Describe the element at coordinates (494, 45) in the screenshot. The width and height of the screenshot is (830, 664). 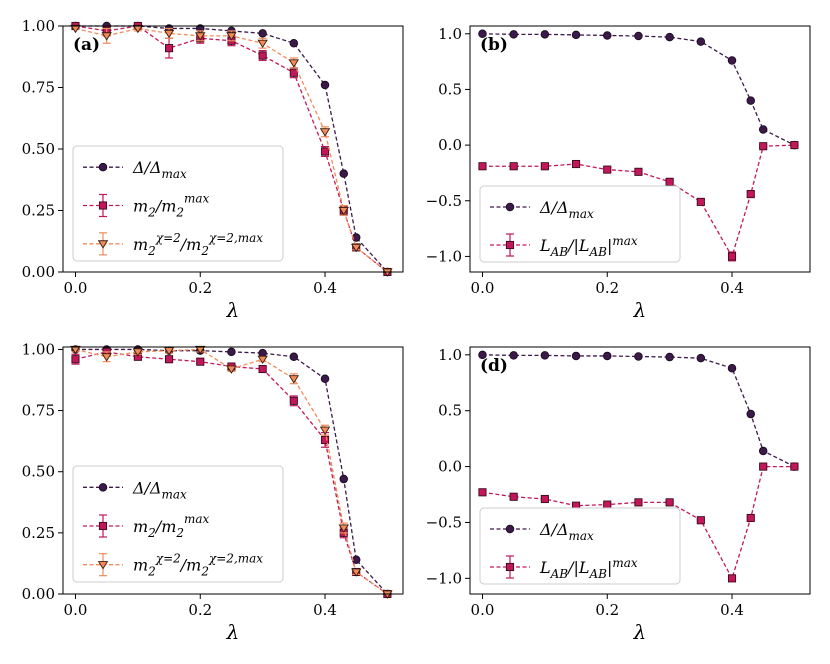
I see `panel-label: (b)` at that location.